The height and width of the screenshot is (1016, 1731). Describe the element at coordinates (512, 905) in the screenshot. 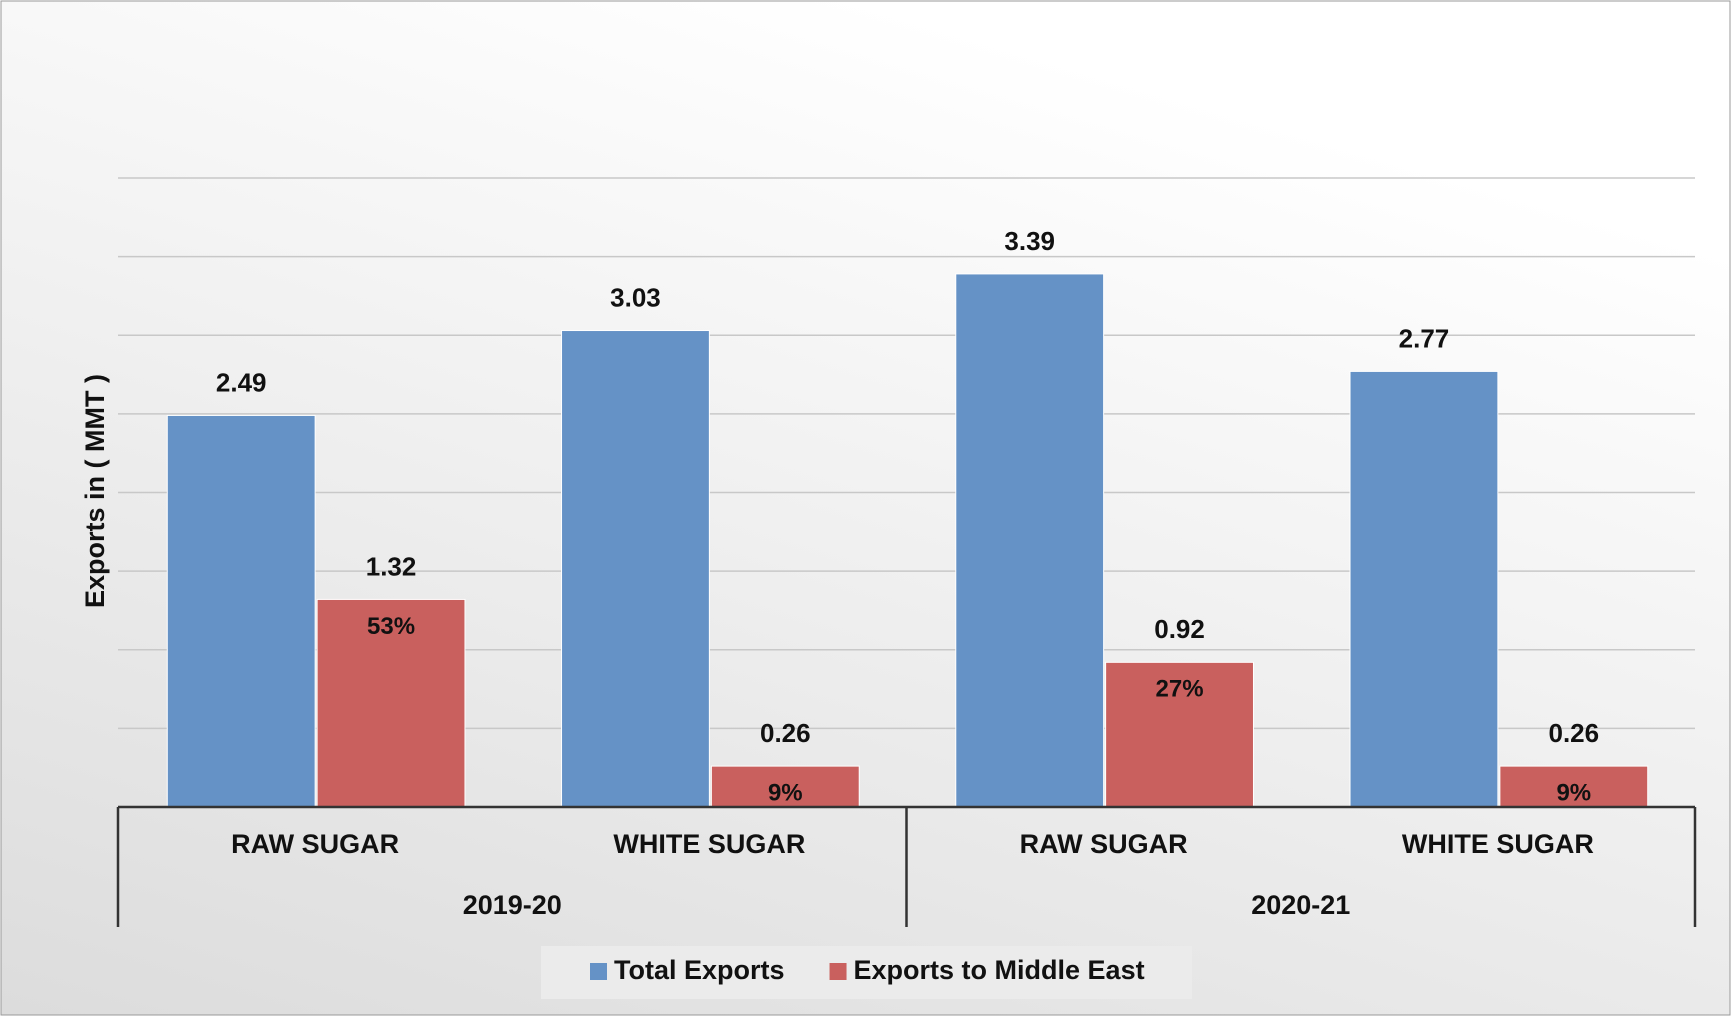

I see `group-label: 2019-20` at that location.